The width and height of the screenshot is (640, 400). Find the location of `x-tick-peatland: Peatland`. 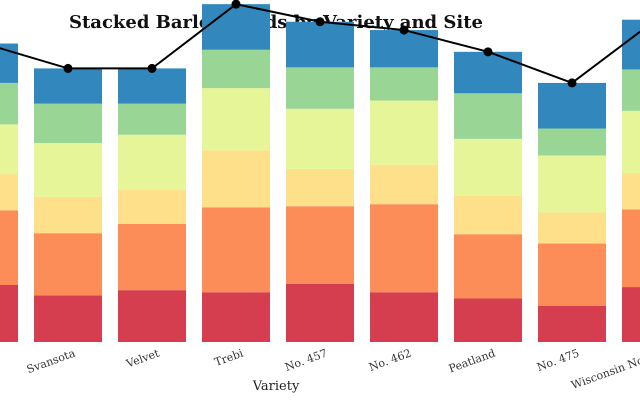

x-tick-peatland: Peatland is located at coordinates (472, 361).